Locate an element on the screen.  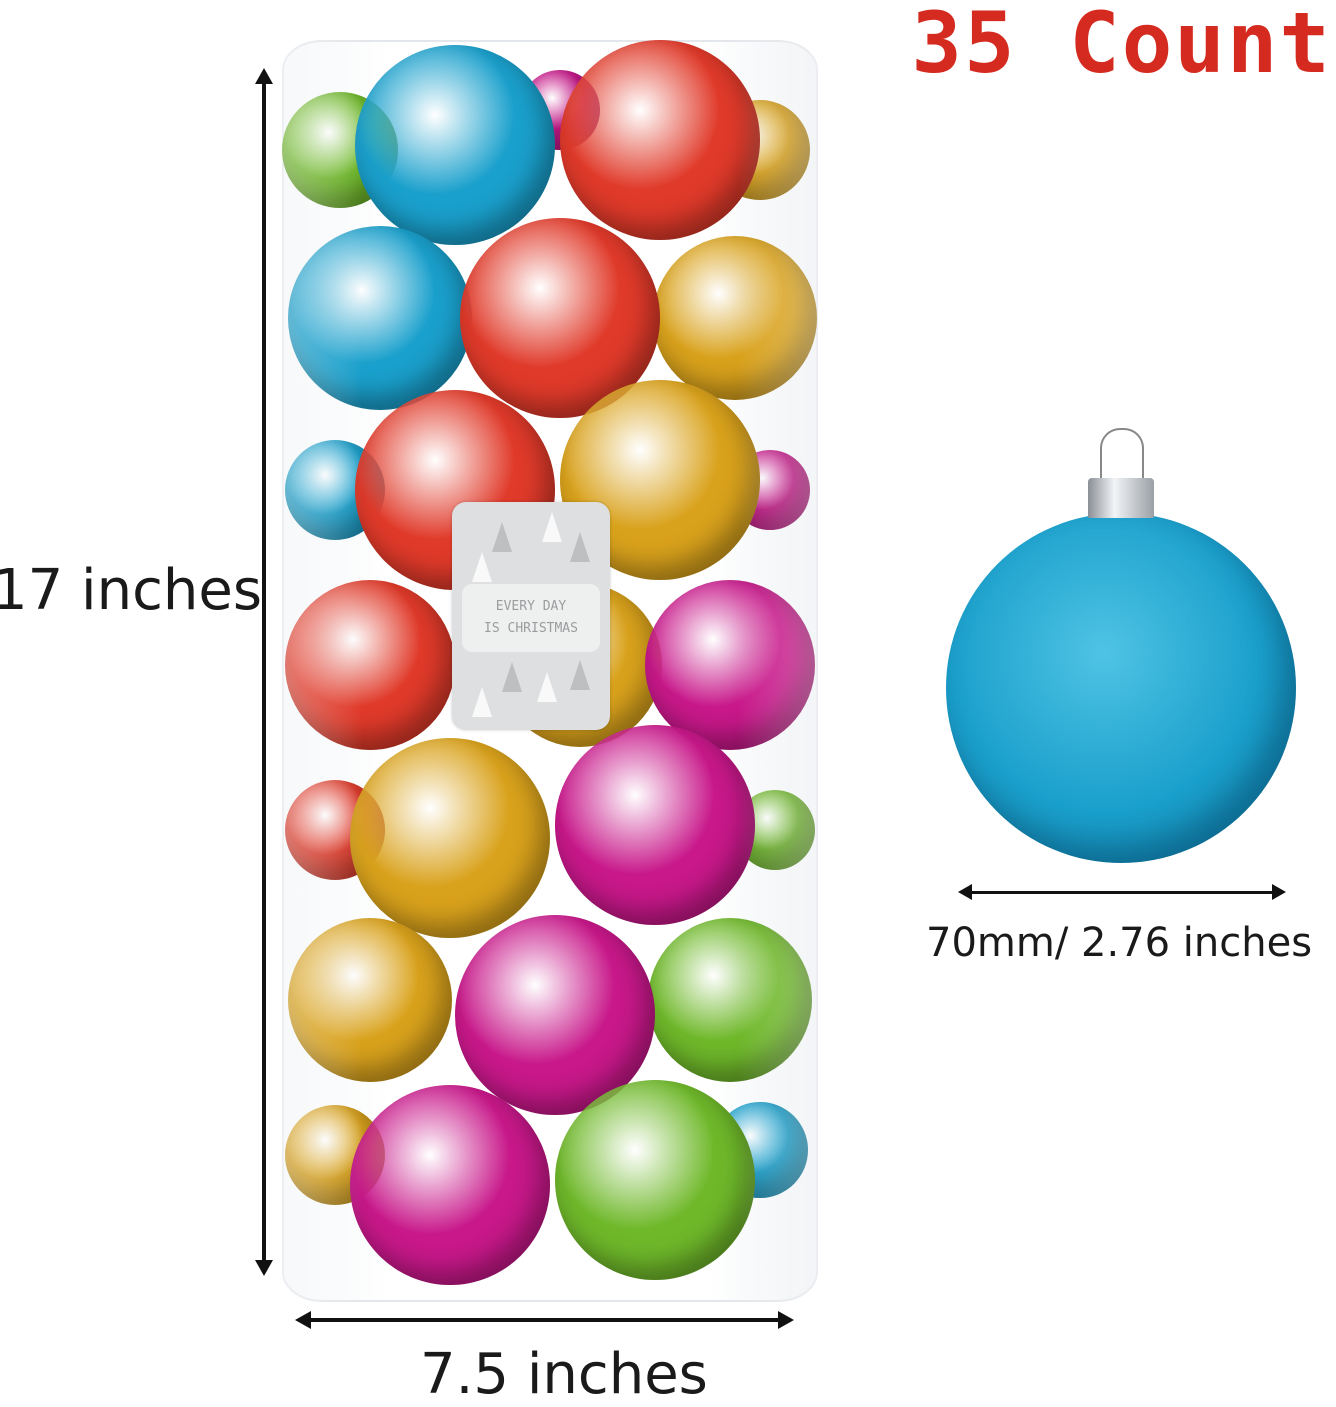
ornament-hook is located at coordinates (1122, 454).